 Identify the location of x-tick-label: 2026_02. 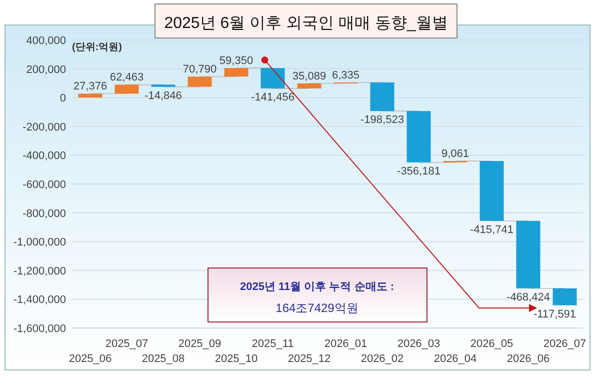
(382, 359).